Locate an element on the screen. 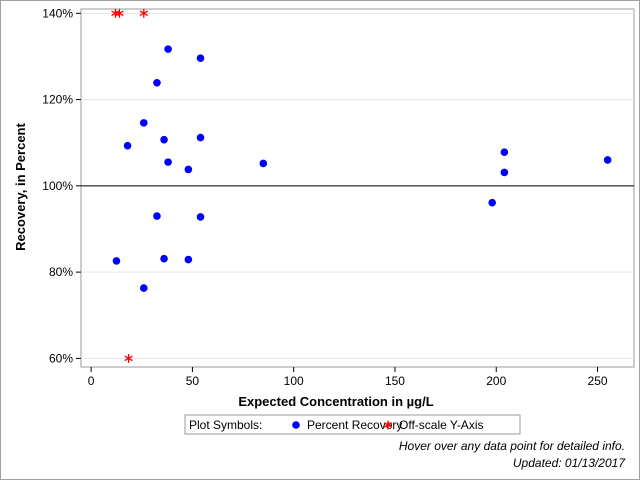 This screenshot has height=481, width=640. x-tick-label: 50 is located at coordinates (193, 381).